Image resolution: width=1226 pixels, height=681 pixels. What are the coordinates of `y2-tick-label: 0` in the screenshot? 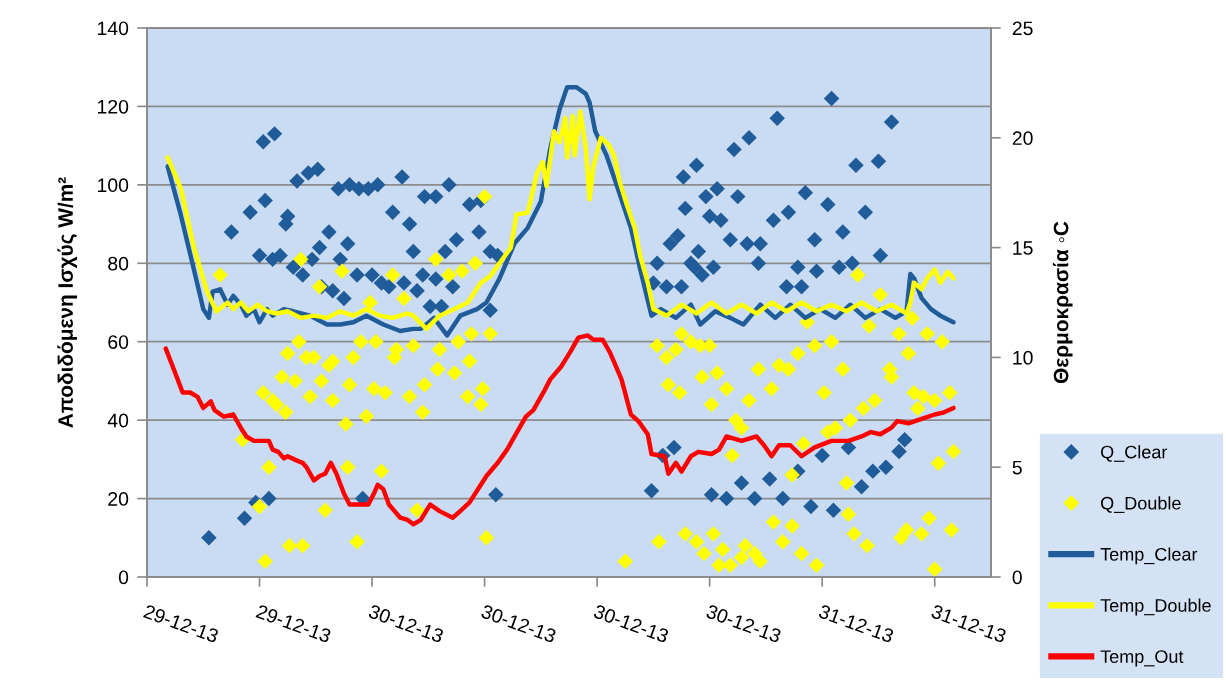 It's located at (1017, 577).